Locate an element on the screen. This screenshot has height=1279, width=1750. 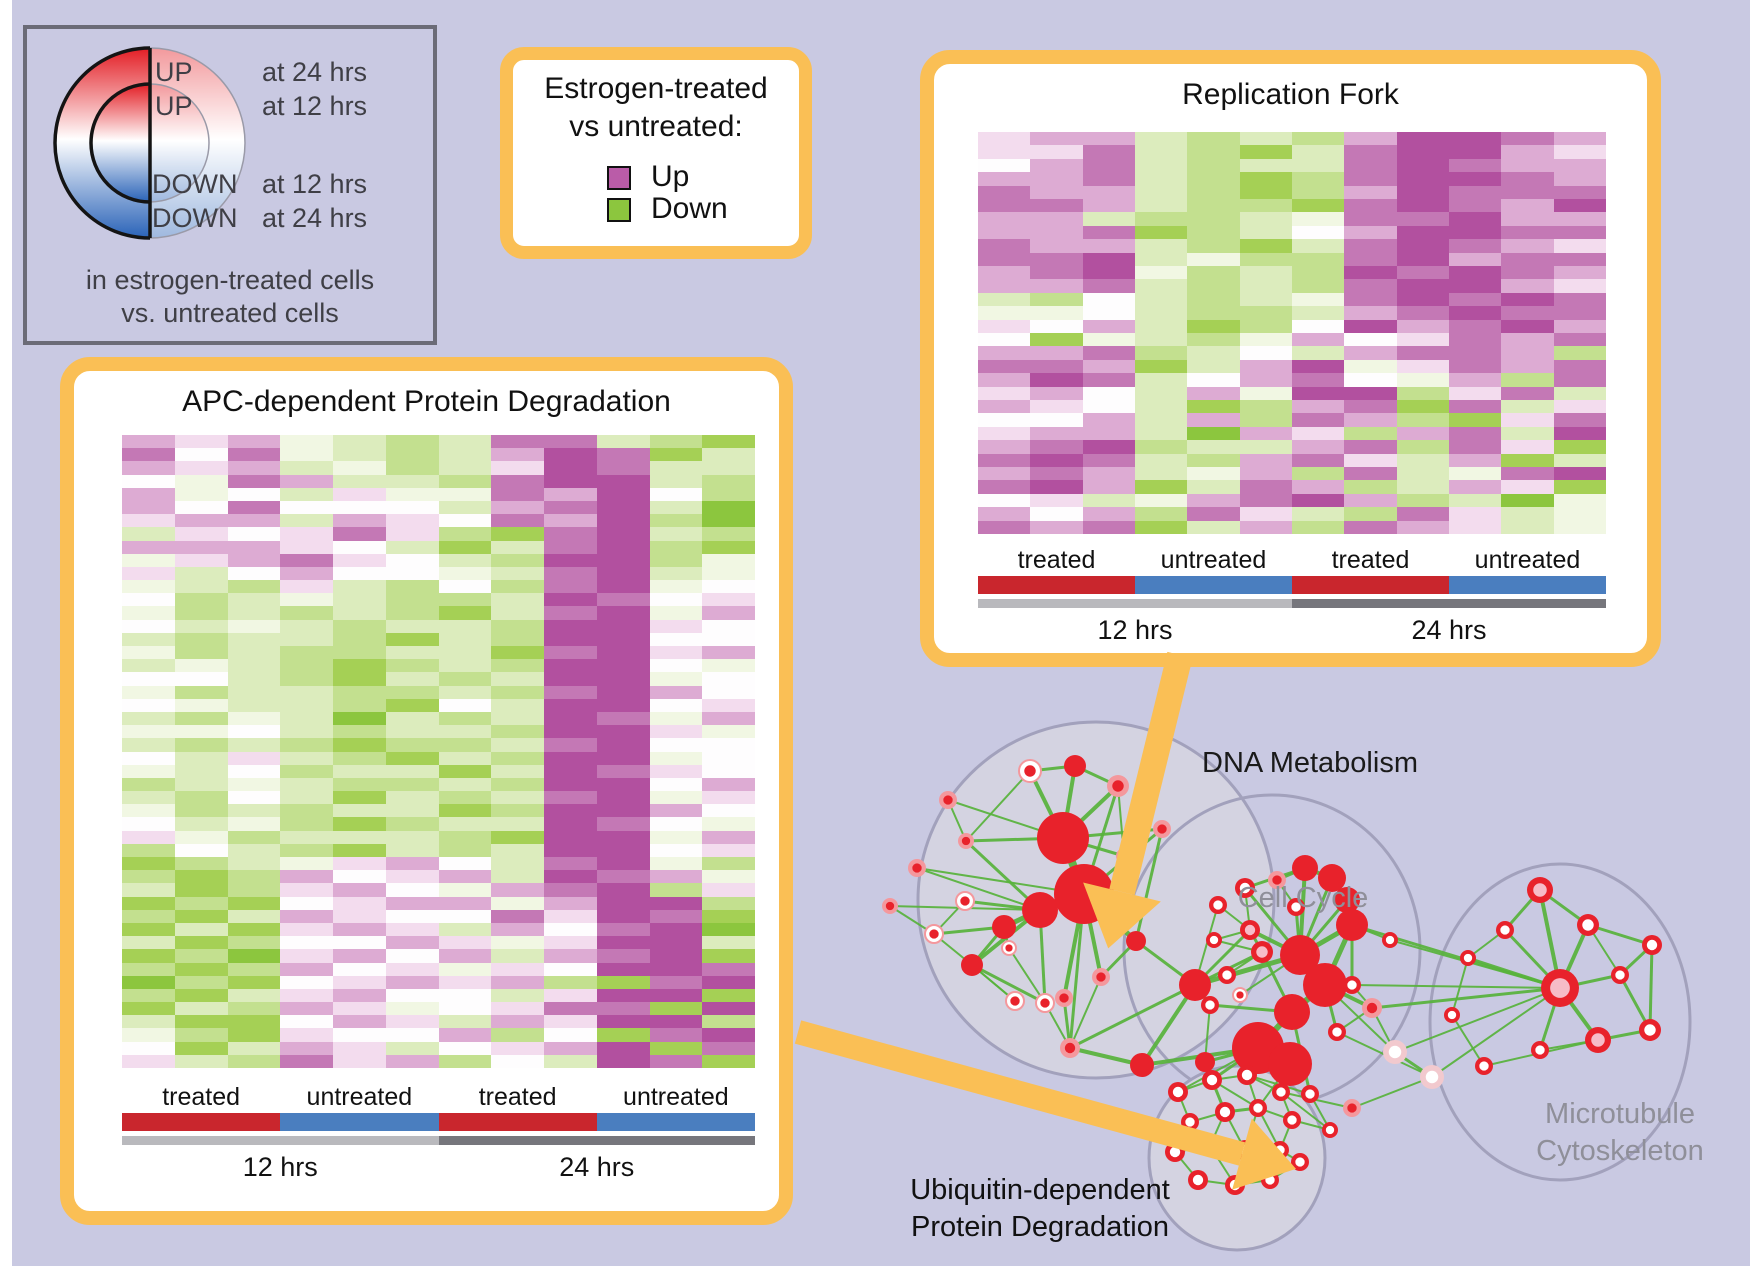
repfork-heatmap is located at coordinates (1292, 333).